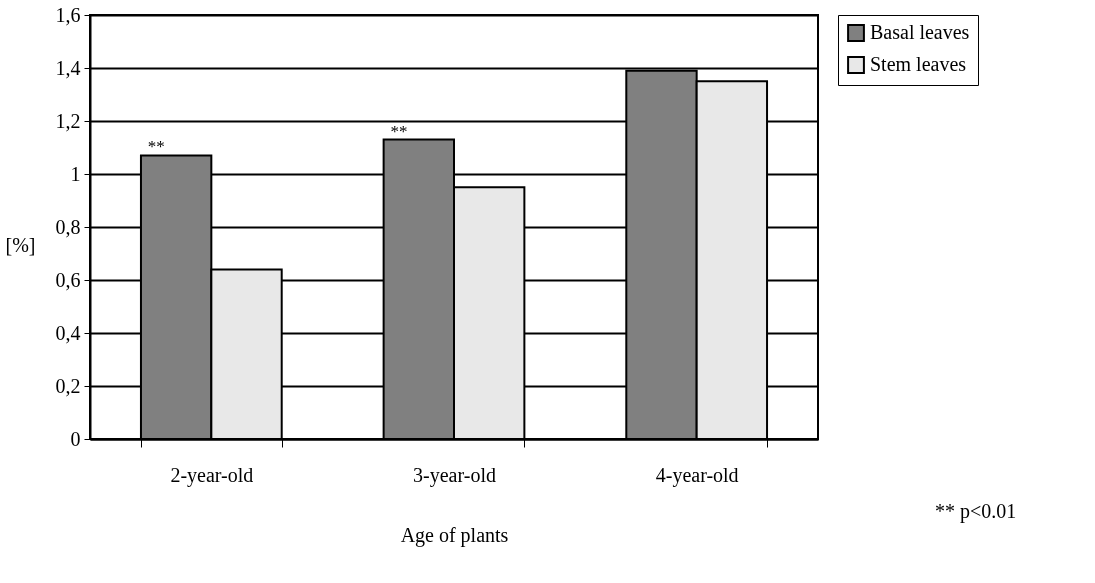 The width and height of the screenshot is (1095, 583). I want to click on y-tick-label: 1,2, so click(68, 120).